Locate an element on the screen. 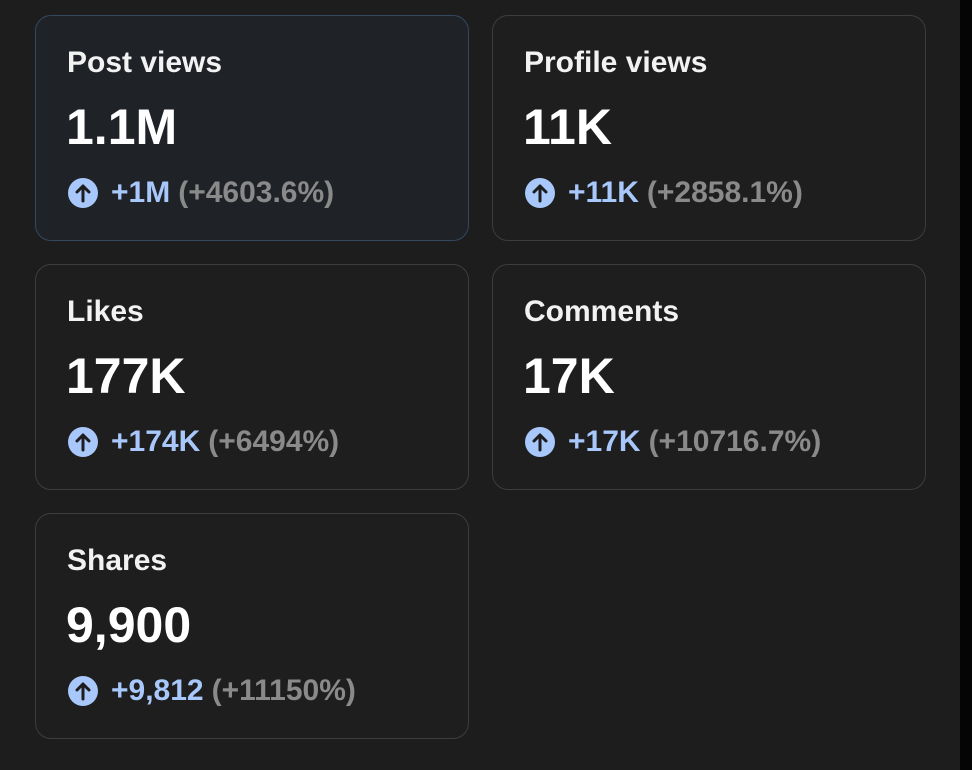  stat-change: +17K is located at coordinates (604, 441).